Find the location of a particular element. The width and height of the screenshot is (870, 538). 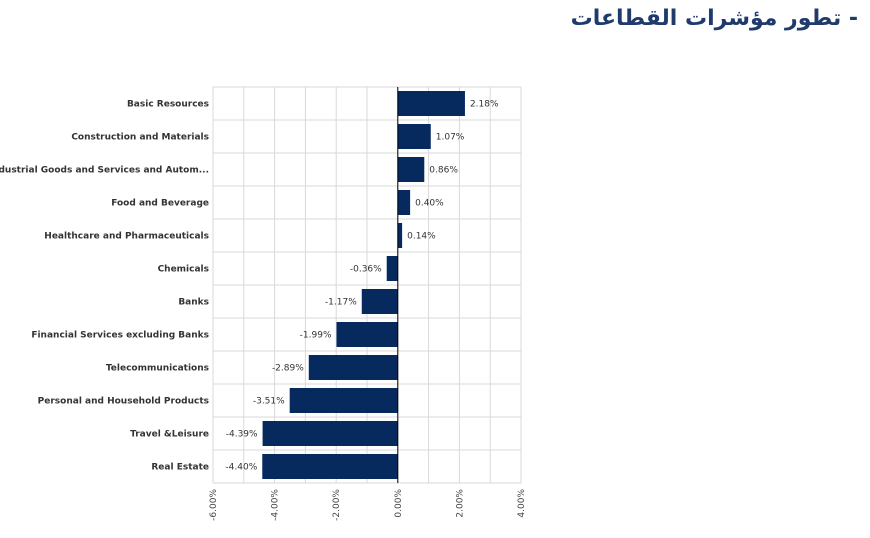

category-label: Basic Resources is located at coordinates (168, 105).